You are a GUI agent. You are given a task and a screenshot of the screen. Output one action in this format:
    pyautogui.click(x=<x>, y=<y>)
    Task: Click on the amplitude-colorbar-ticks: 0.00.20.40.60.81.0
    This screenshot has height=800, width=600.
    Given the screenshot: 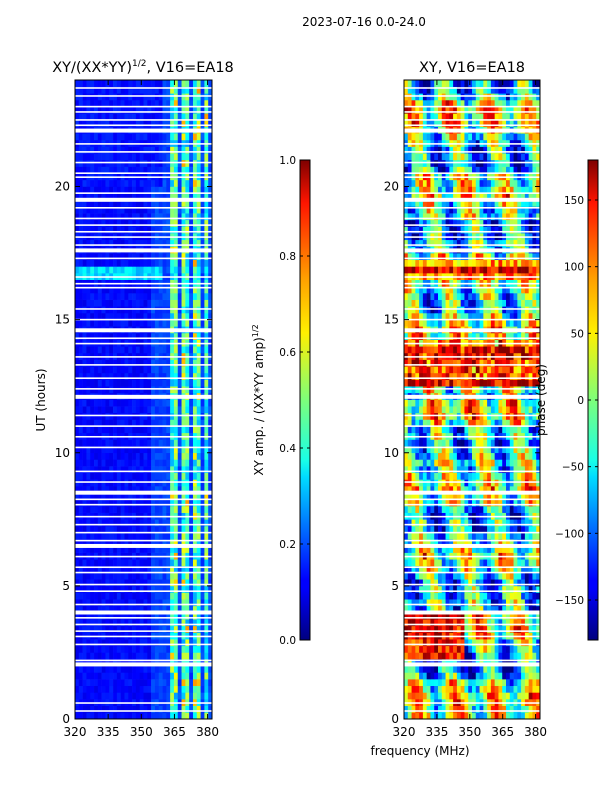 What is the action you would take?
    pyautogui.click(x=294, y=401)
    